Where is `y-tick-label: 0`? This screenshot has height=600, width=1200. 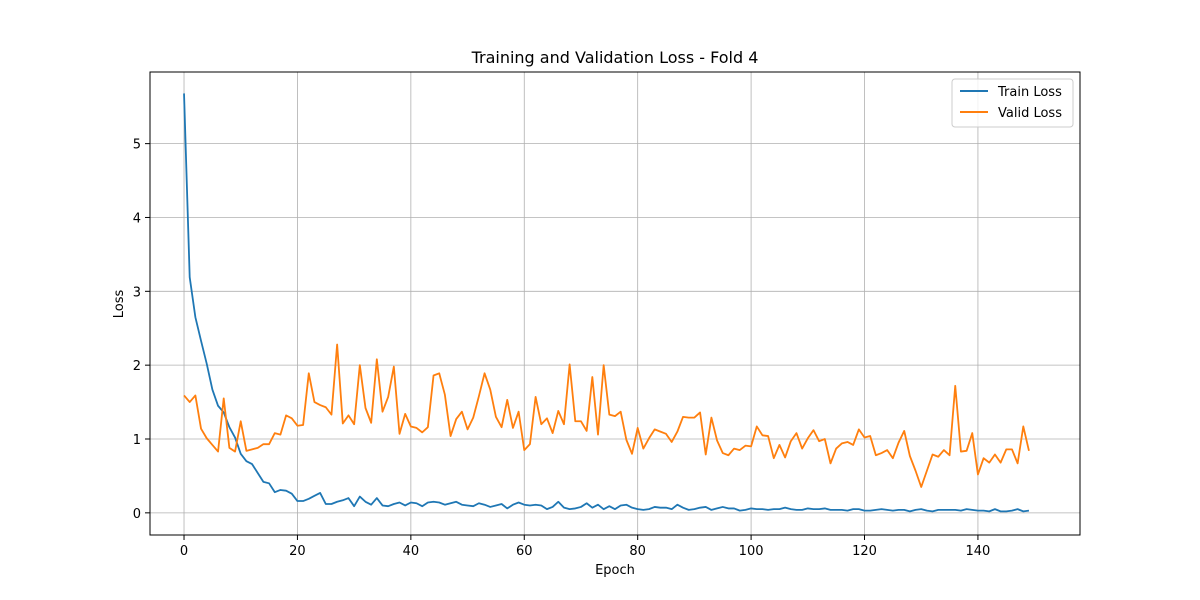
y-tick-label: 0 is located at coordinates (137, 514).